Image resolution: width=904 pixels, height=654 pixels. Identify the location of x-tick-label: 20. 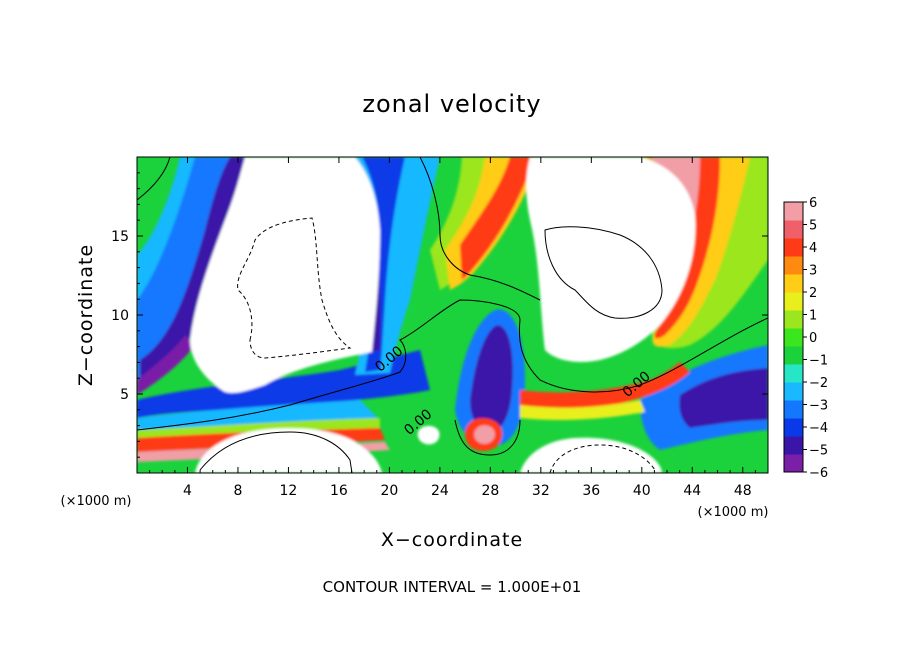
(389, 491).